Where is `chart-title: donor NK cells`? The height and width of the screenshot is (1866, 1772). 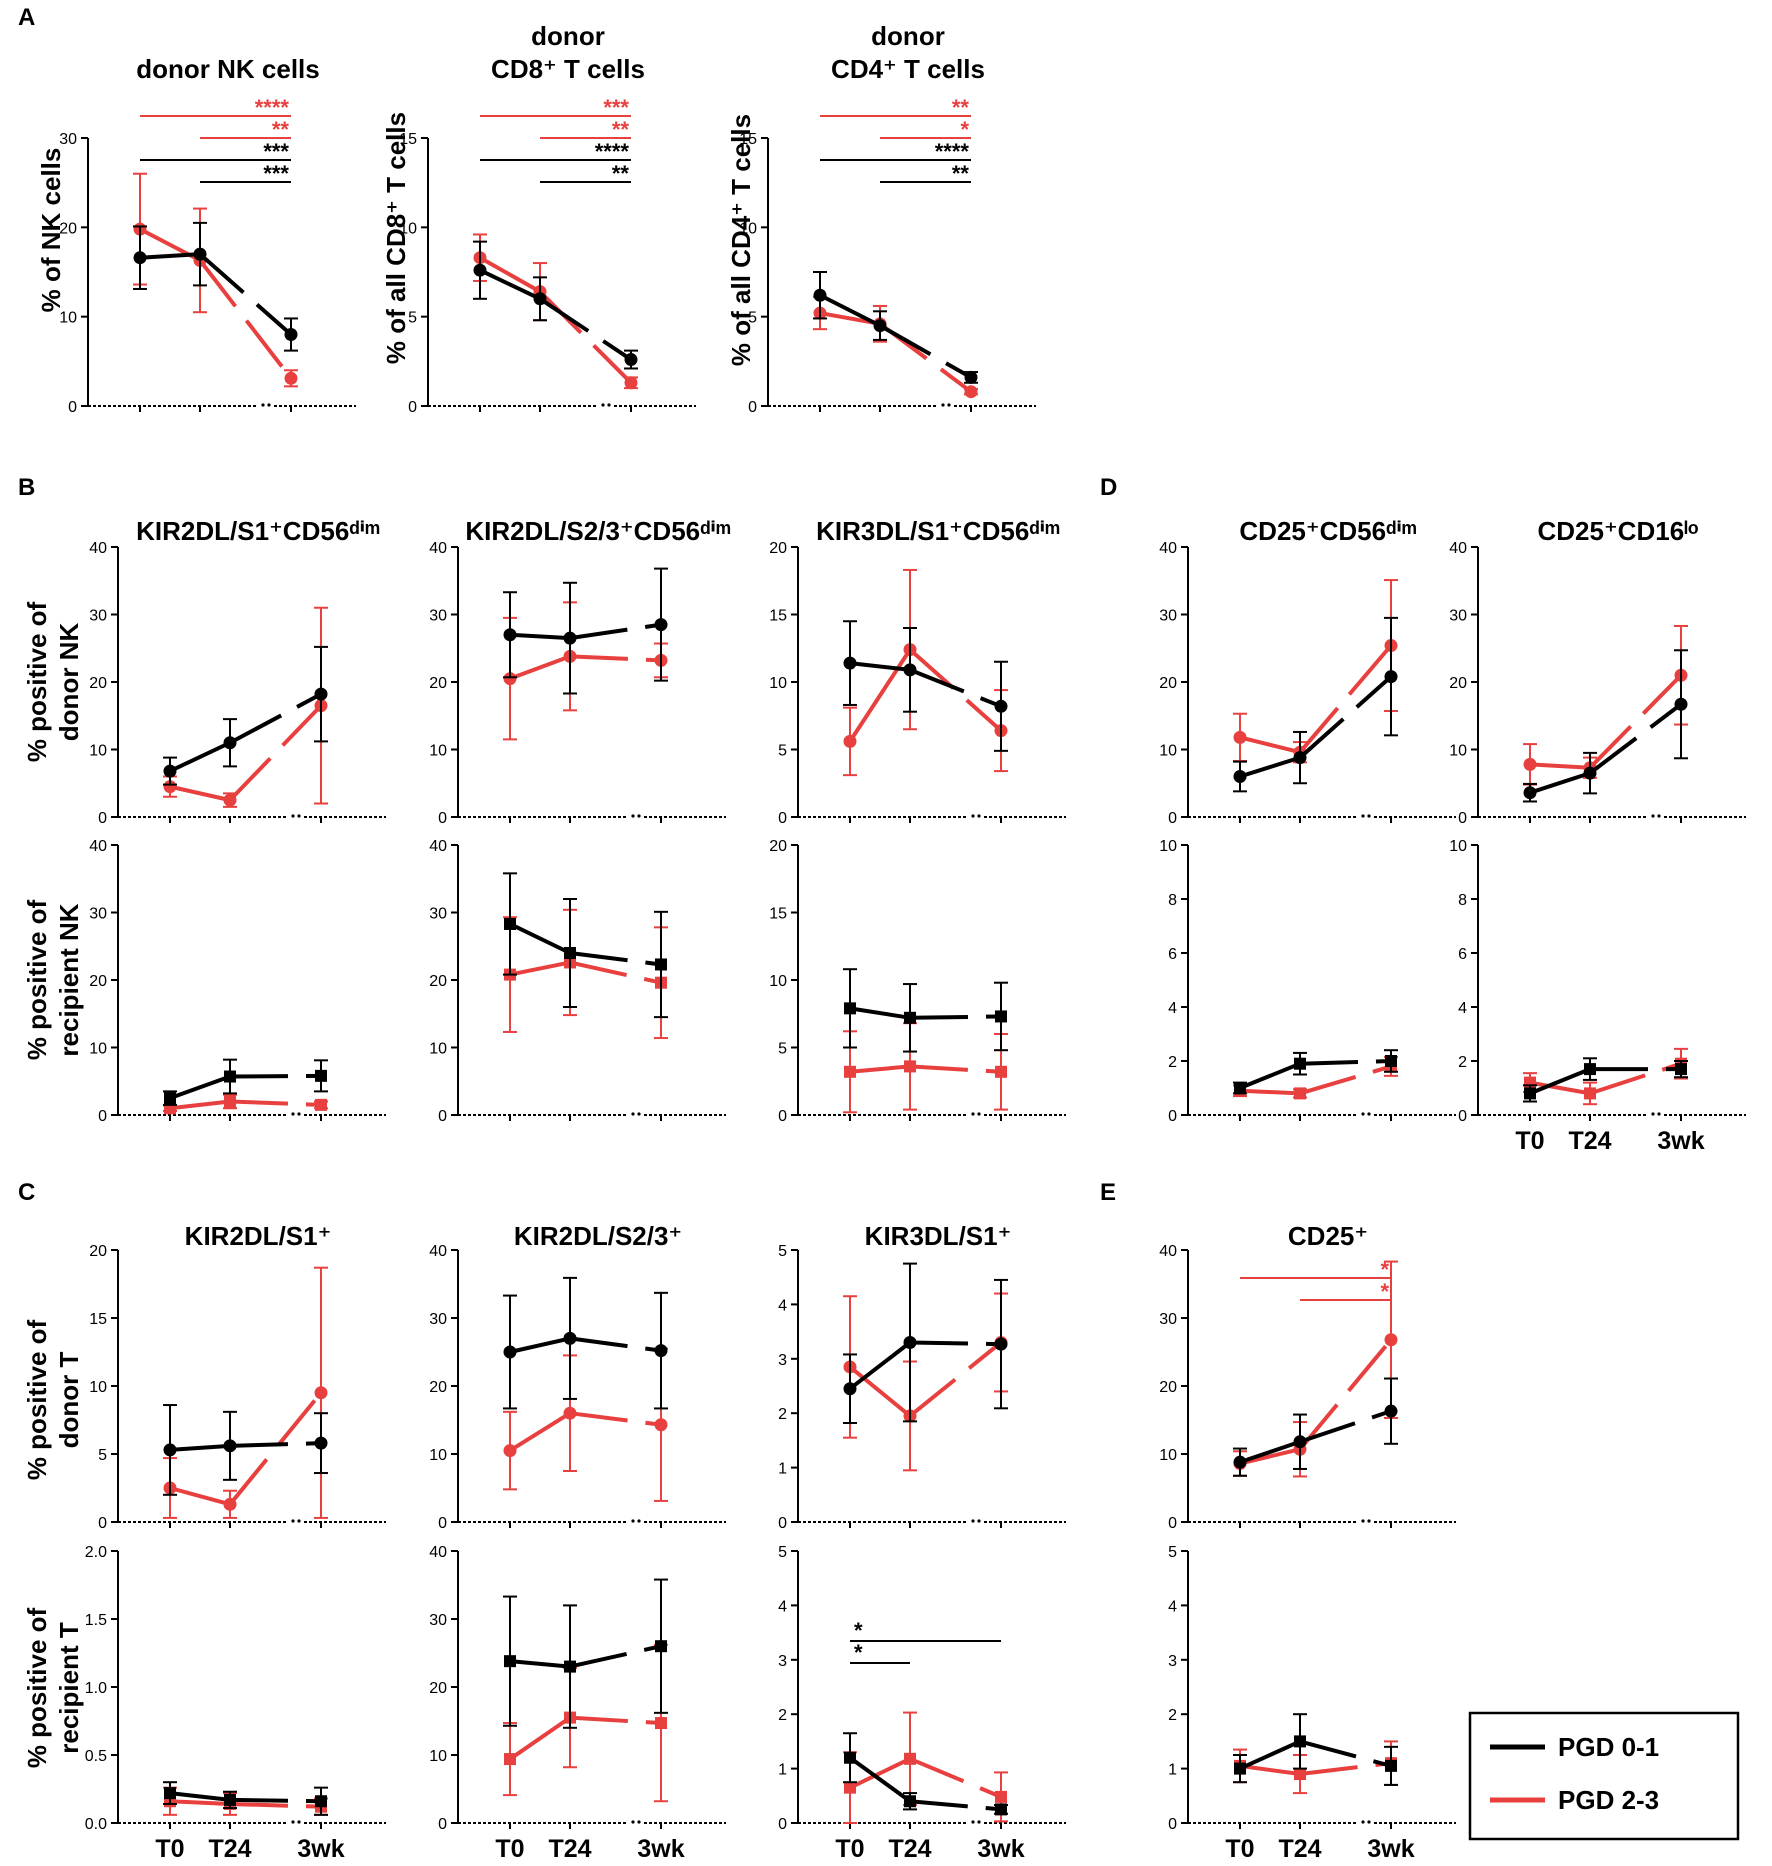
chart-title: donor NK cells is located at coordinates (227, 69).